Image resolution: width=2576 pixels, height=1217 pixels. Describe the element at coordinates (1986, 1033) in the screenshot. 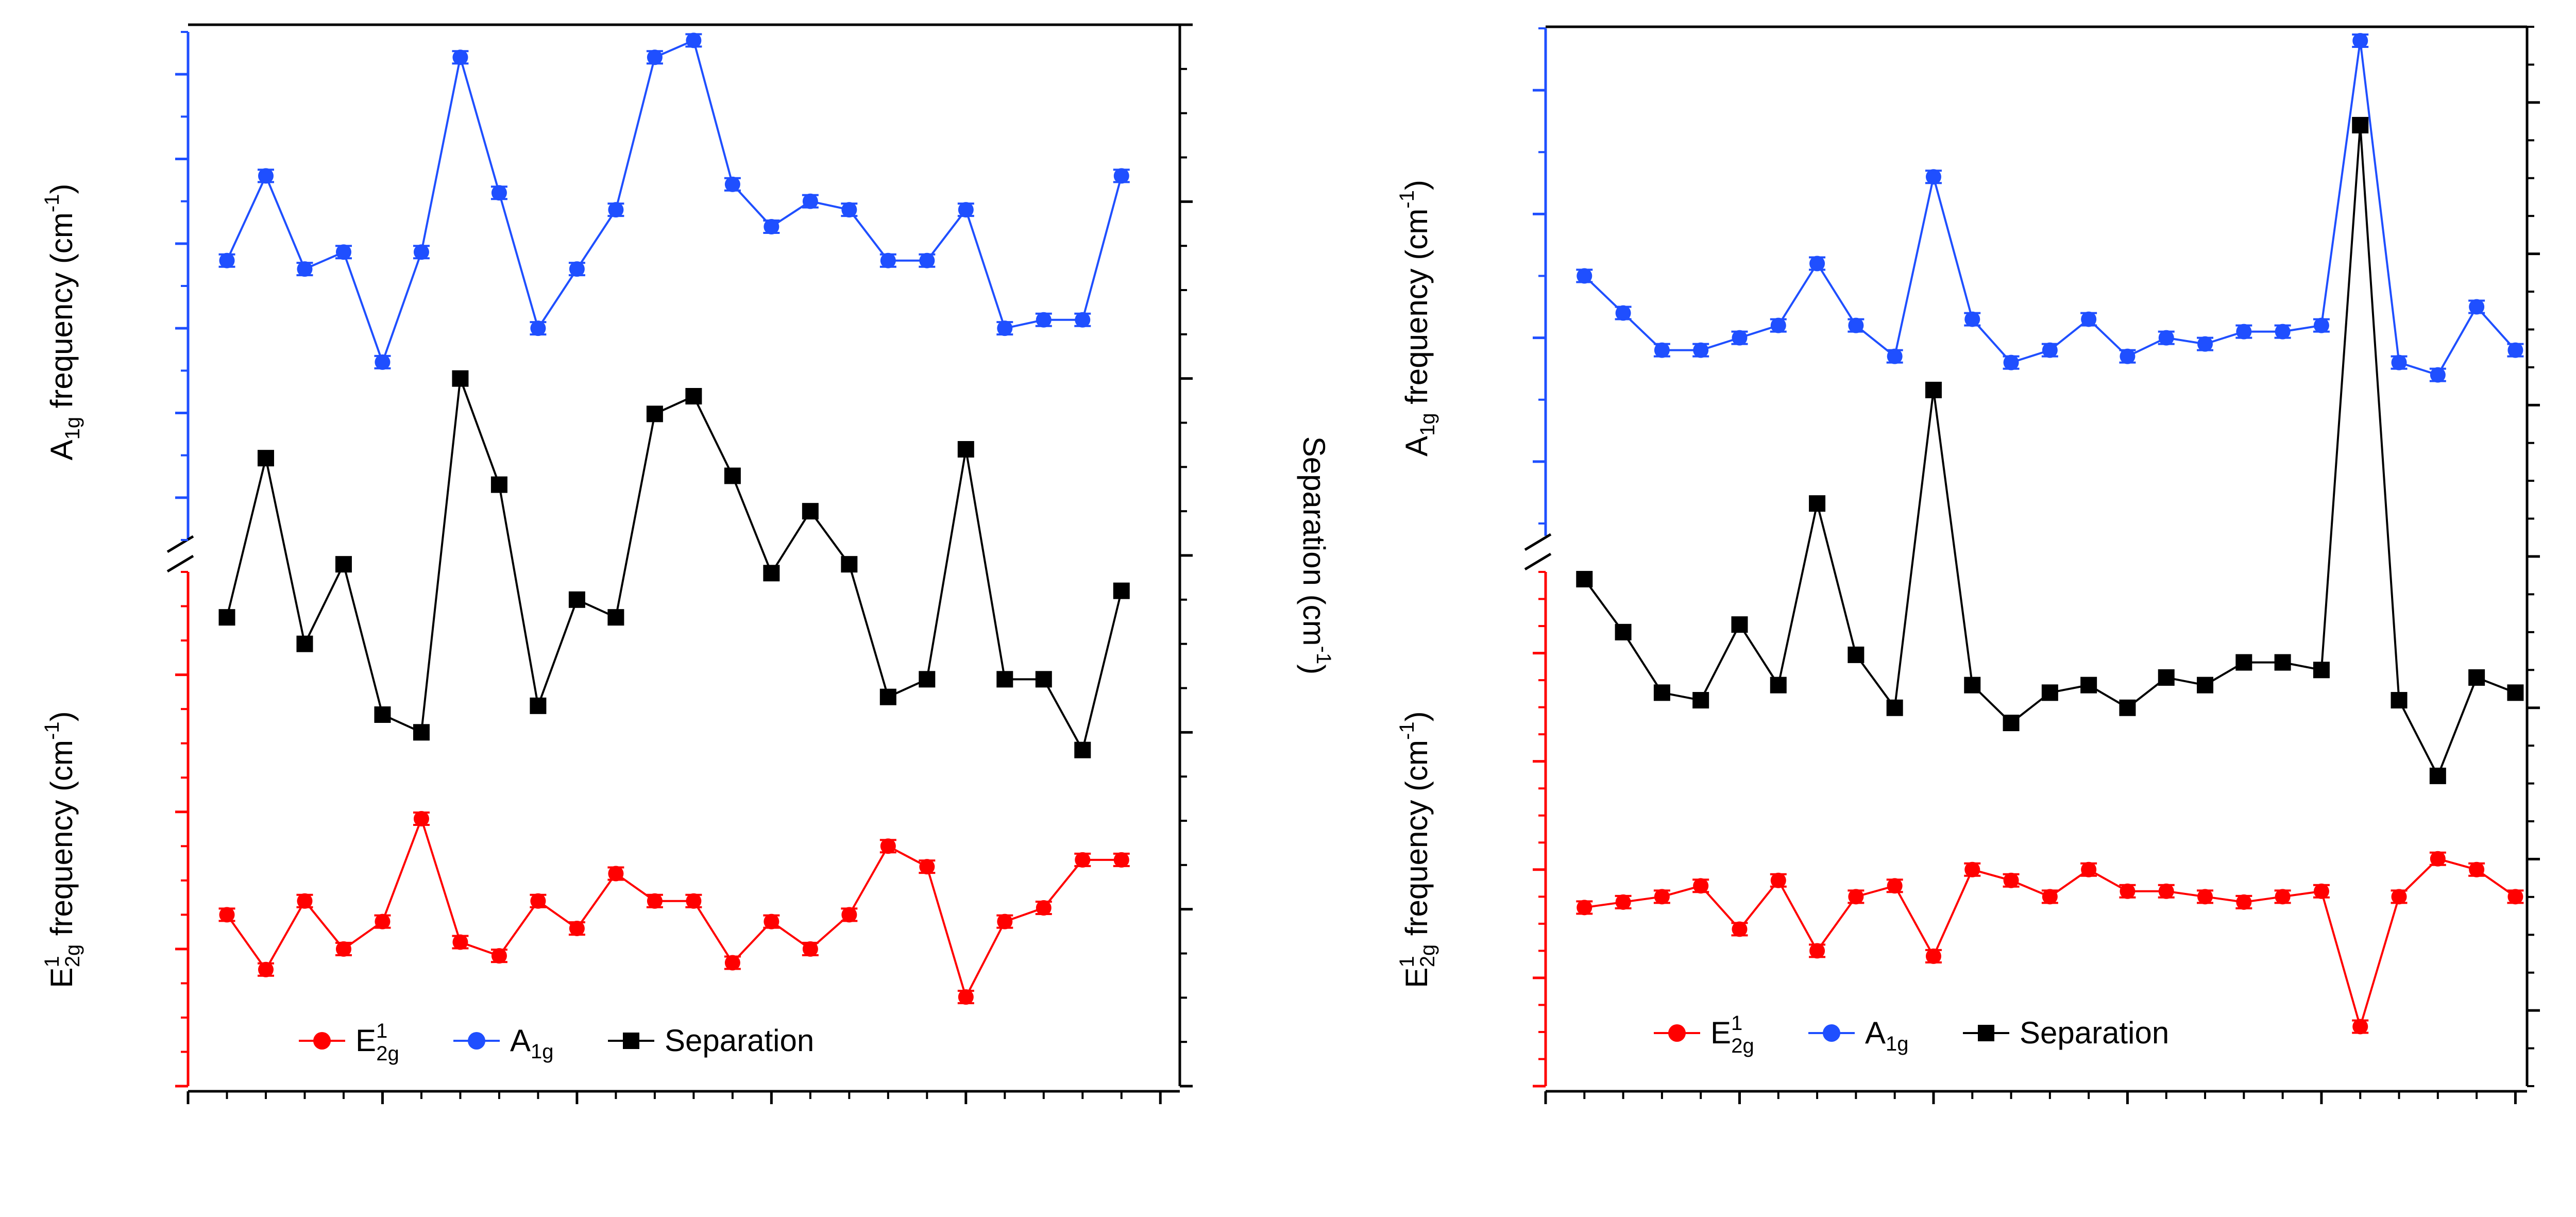

I see `legend-marker-sep` at that location.